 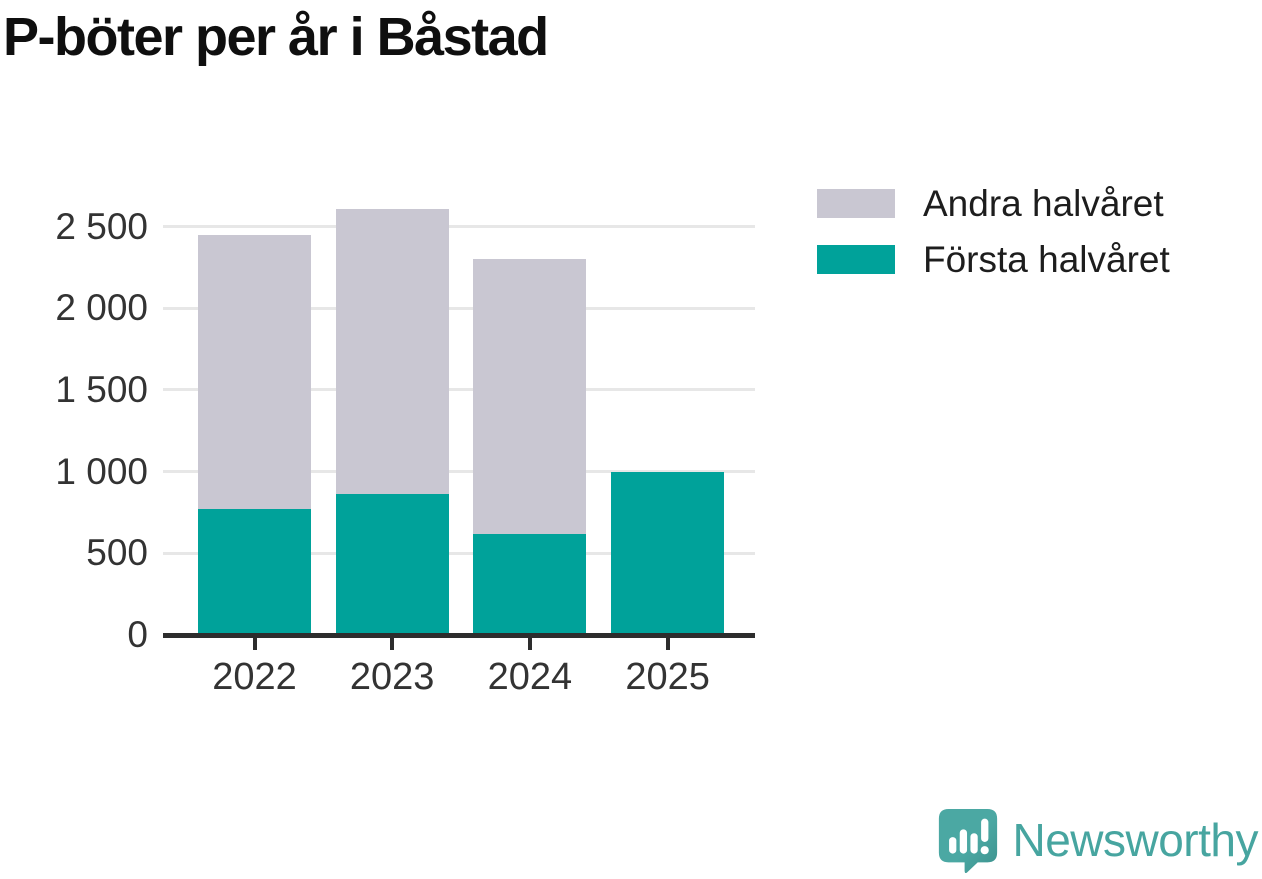 I want to click on legend-swatch-first-half, so click(x=856, y=259).